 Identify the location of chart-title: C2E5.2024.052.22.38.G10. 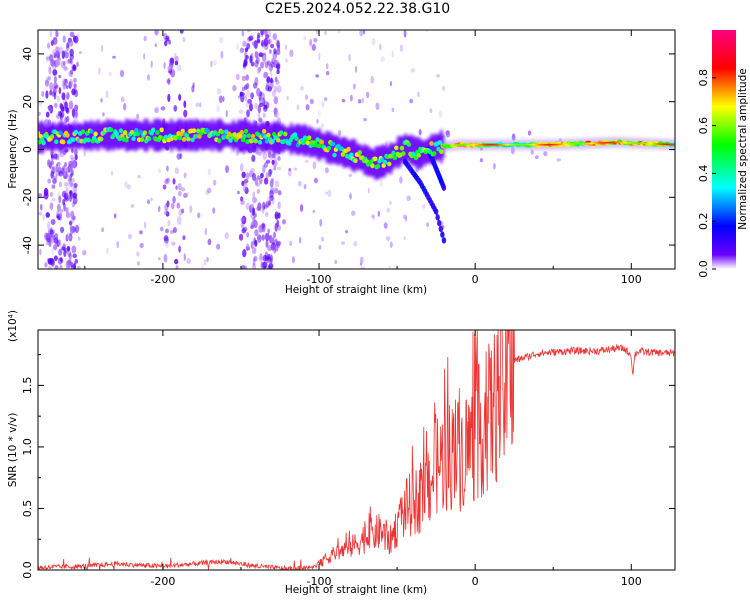
(357, 9).